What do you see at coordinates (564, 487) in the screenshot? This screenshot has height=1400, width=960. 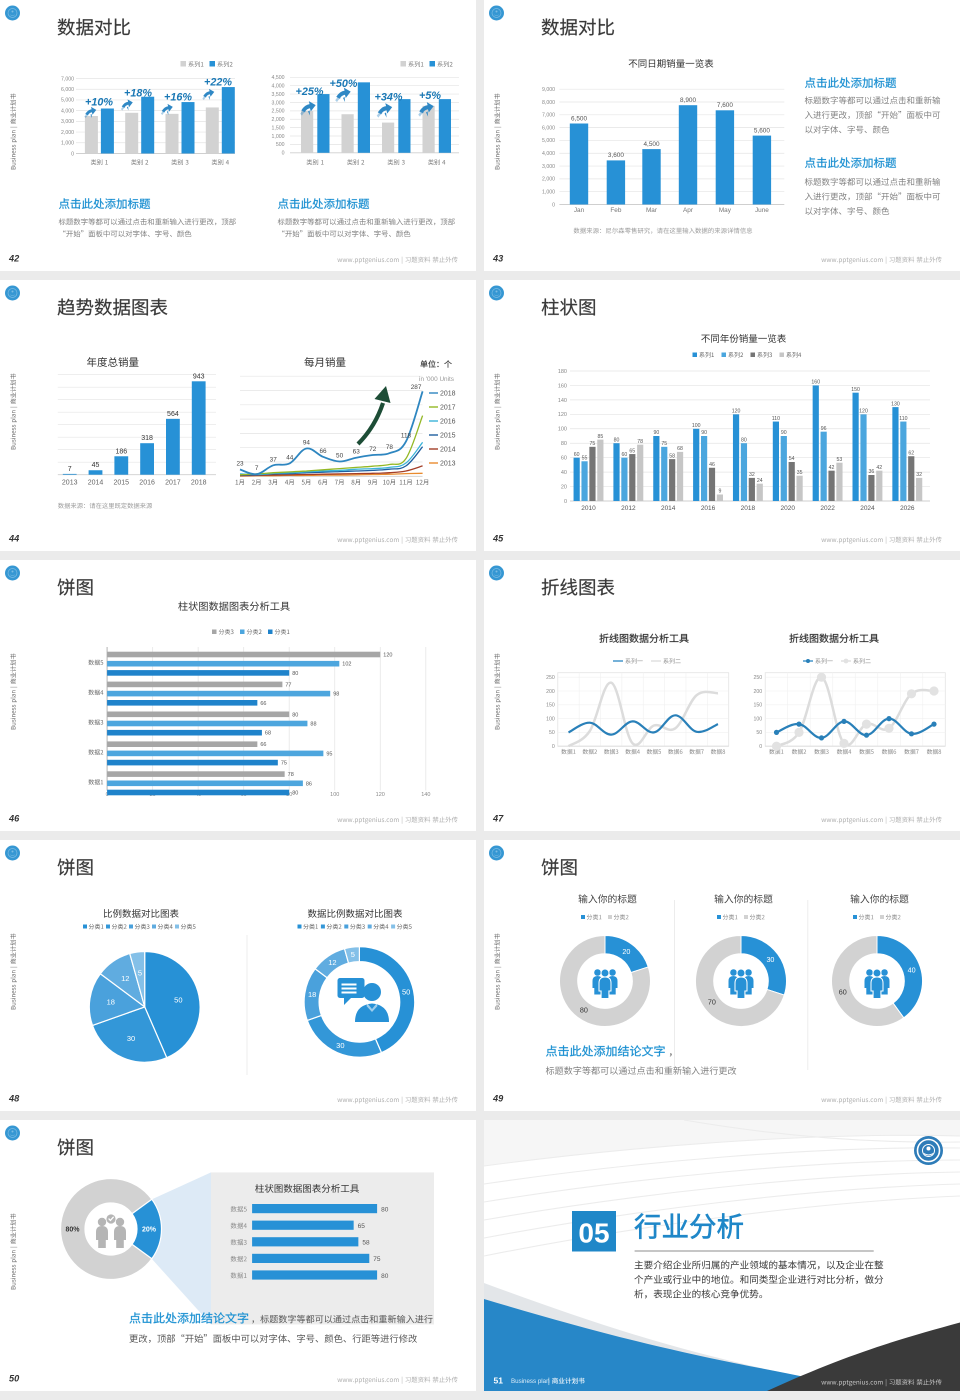 I see `svg-text: 20` at bounding box center [564, 487].